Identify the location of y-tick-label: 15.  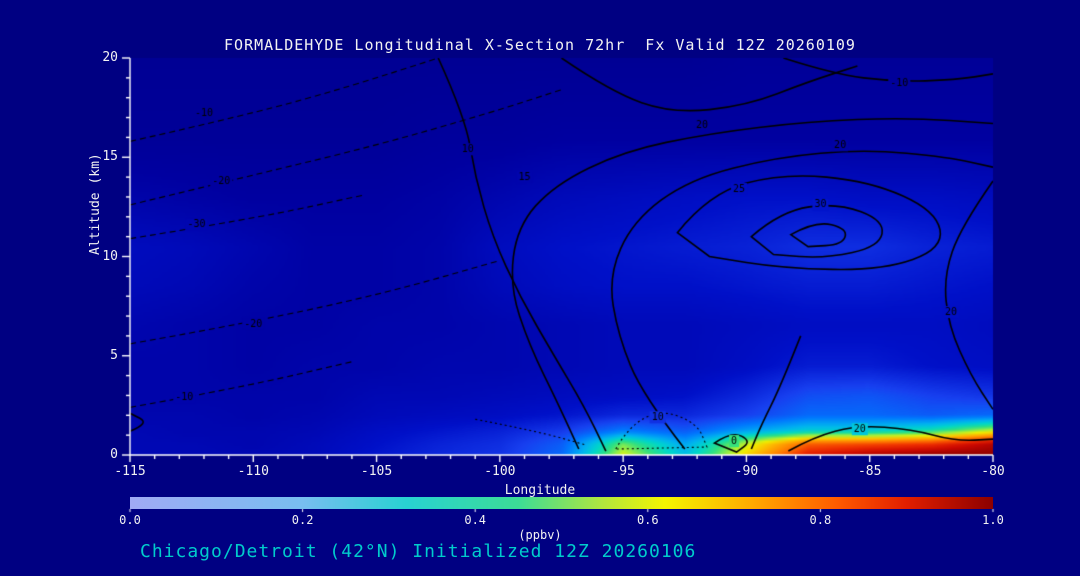
(110, 157).